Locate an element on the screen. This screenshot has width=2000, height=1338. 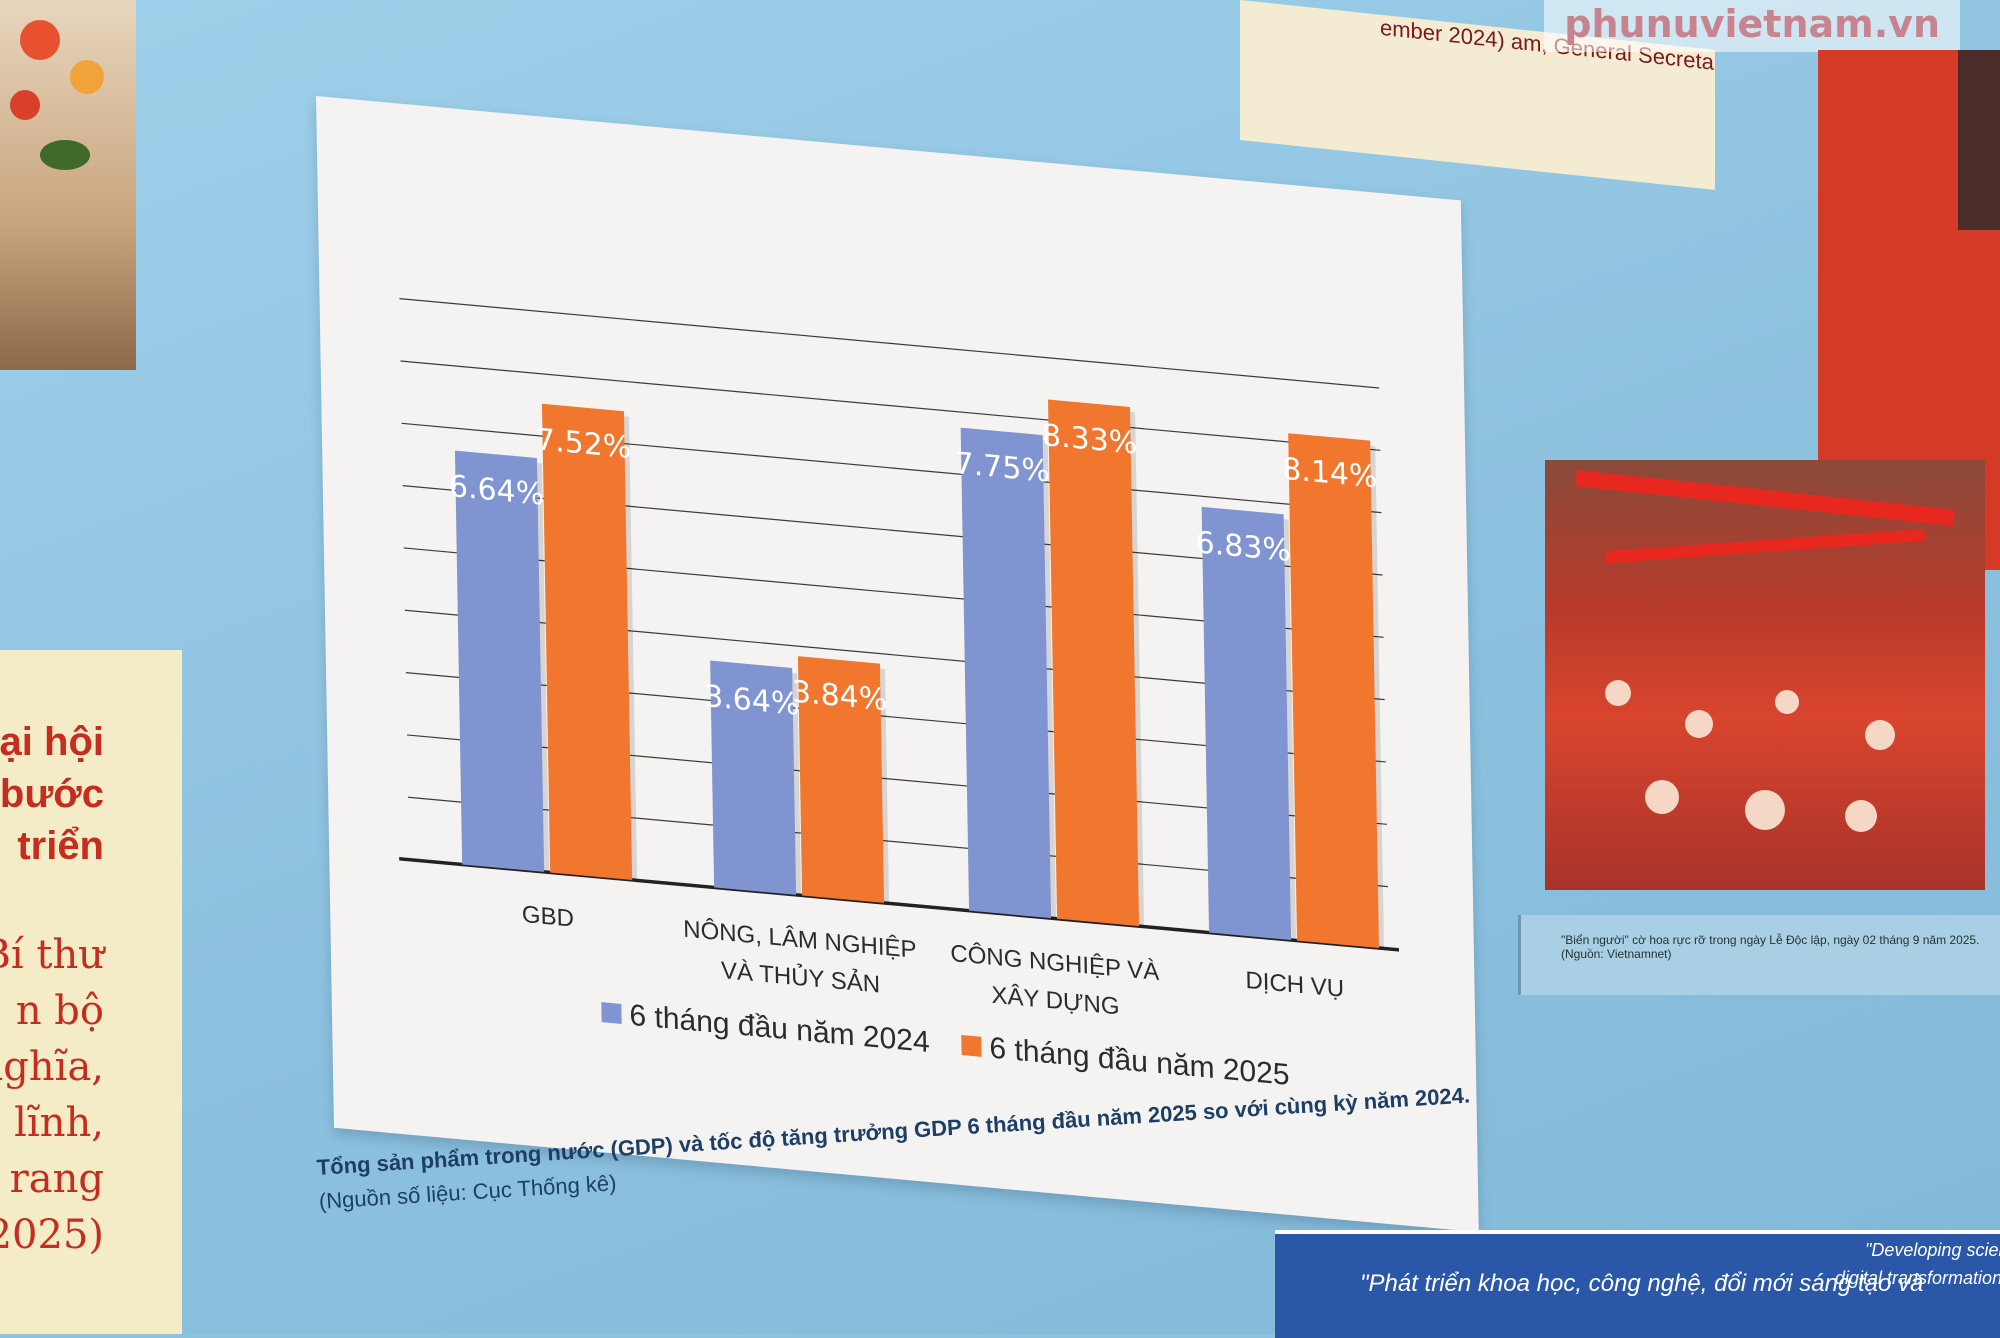
category-label: DỊCH VỤ is located at coordinates (1294, 985).